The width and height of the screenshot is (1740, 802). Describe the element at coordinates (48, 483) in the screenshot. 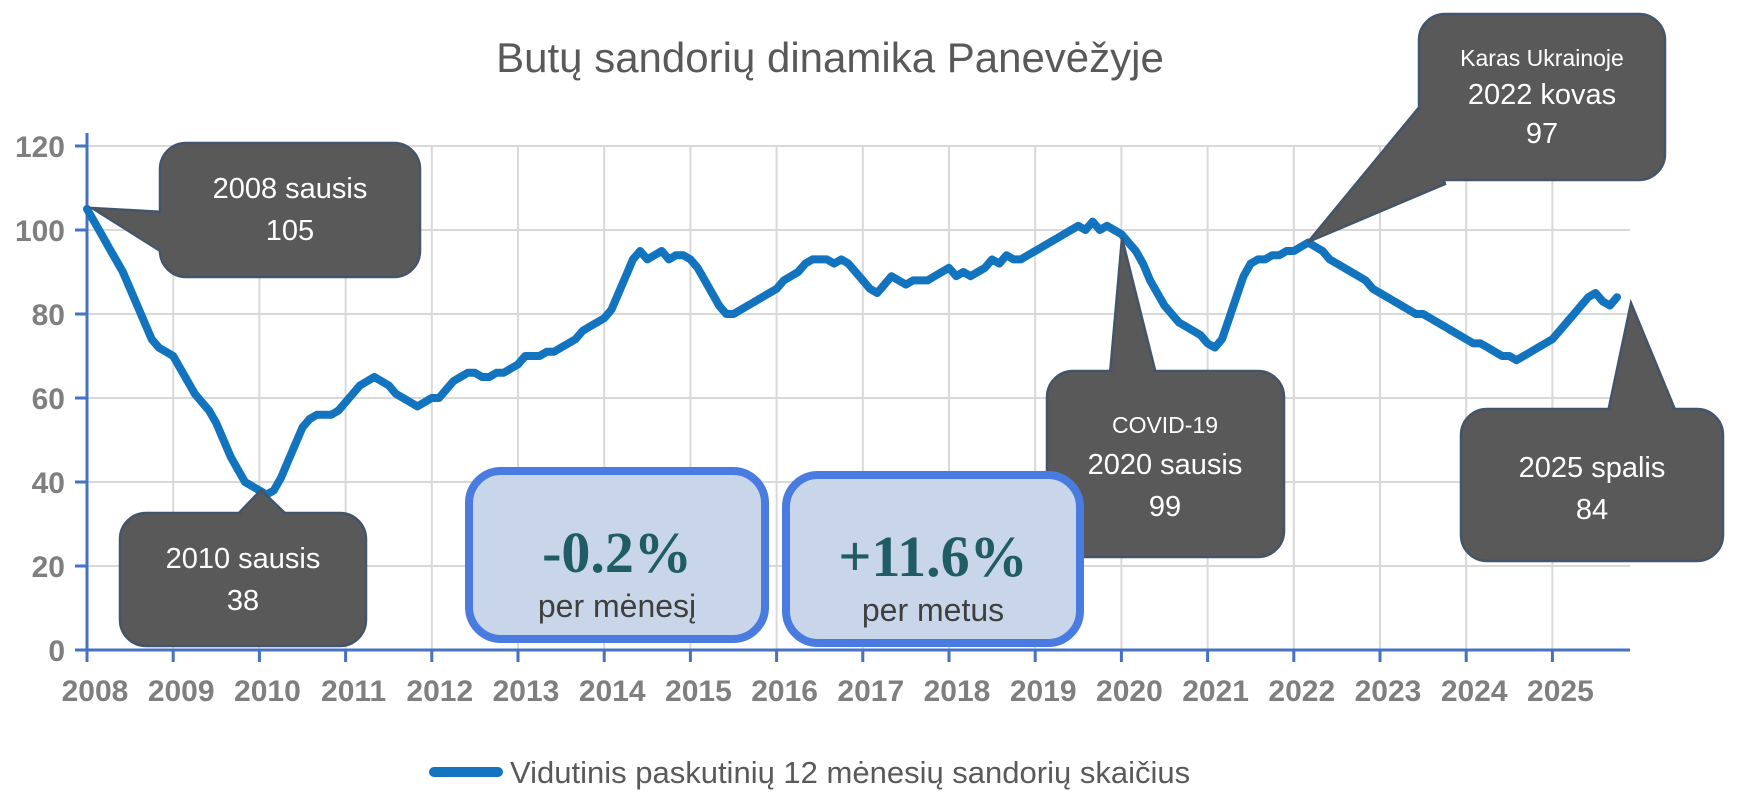

I see `y-tick-label: 40` at that location.